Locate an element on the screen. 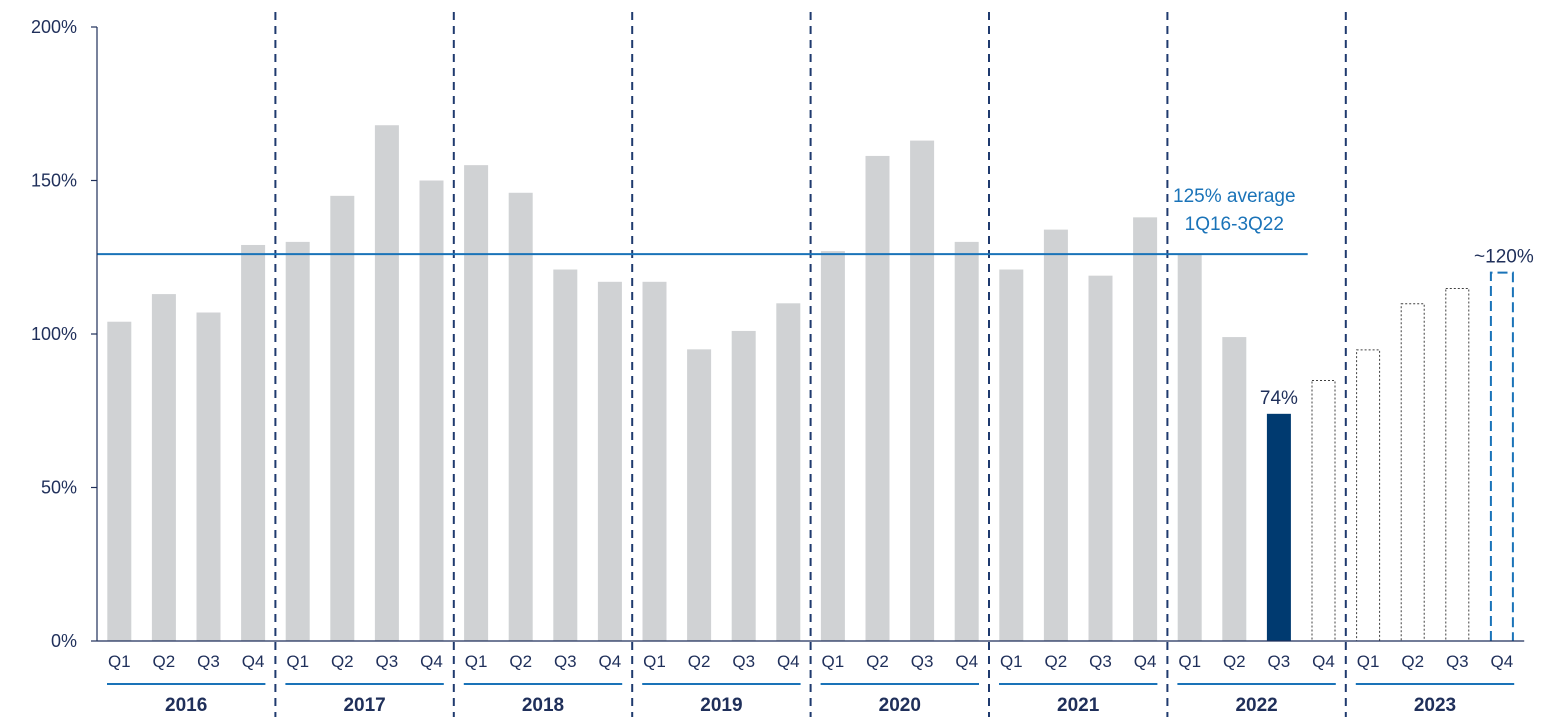 Image resolution: width=1547 pixels, height=717 pixels. annotations-group: 125% average 1Q16-3Q22 74% ~120% is located at coordinates (1353, 297).